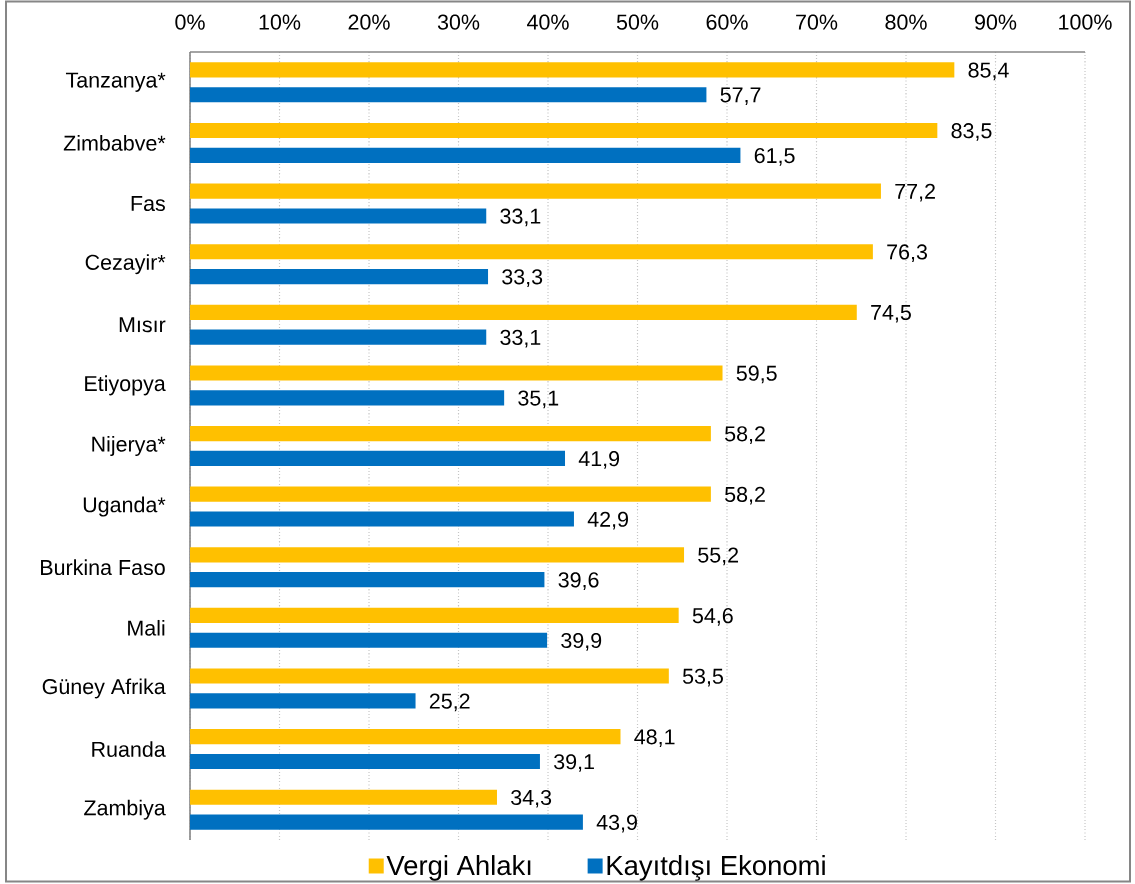  Describe the element at coordinates (574, 763) in the screenshot. I see `data-label: 39,1` at that location.